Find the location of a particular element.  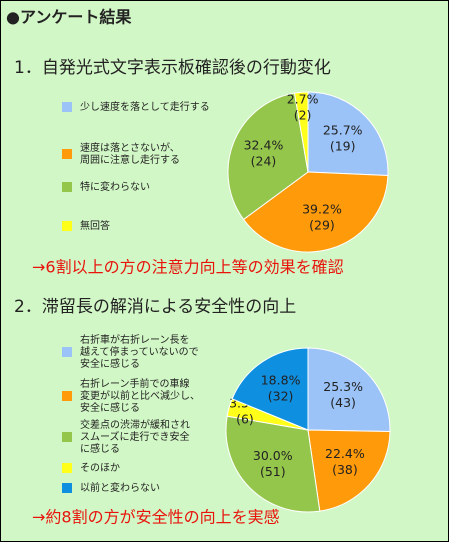

count-label: (6) is located at coordinates (245, 418).